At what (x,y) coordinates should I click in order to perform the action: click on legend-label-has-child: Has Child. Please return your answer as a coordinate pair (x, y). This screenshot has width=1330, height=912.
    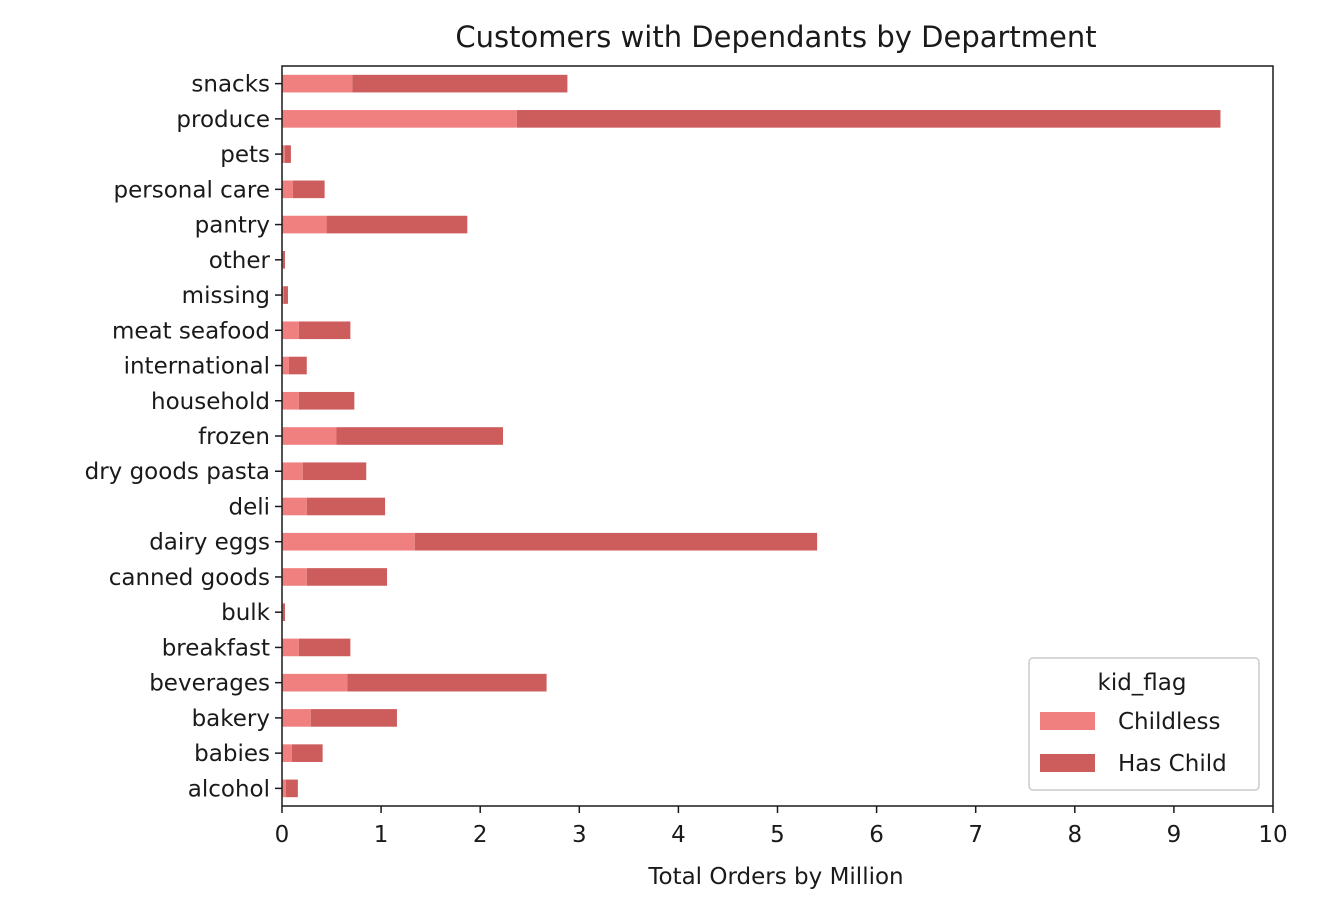
    Looking at the image, I should click on (1172, 764).